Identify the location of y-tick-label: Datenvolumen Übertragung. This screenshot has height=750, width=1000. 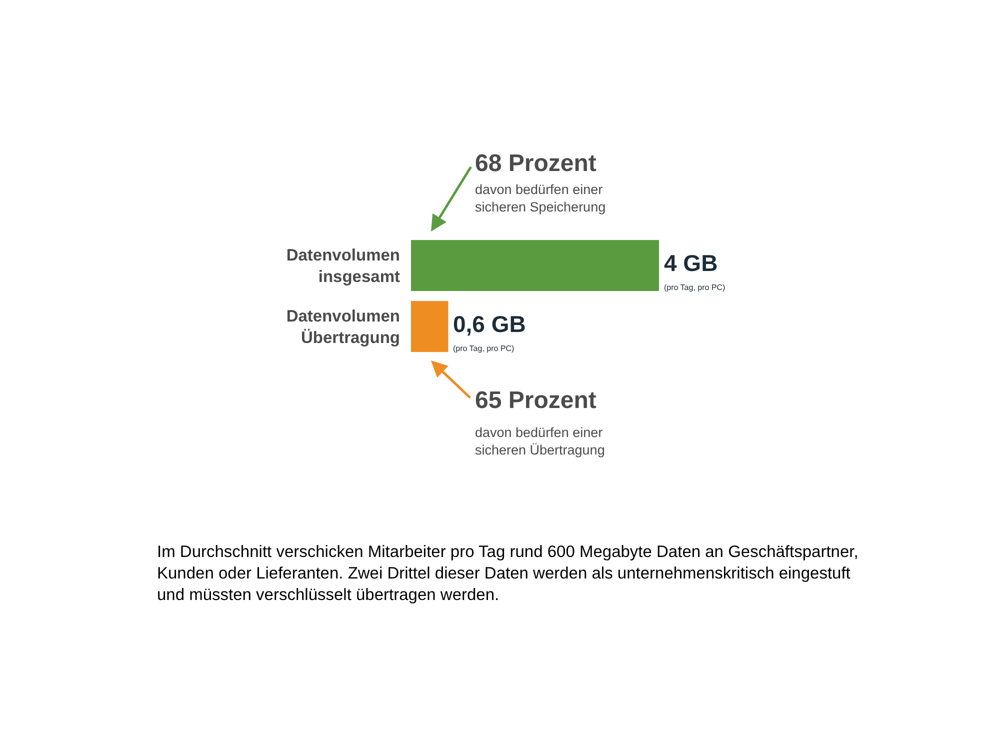
(343, 327).